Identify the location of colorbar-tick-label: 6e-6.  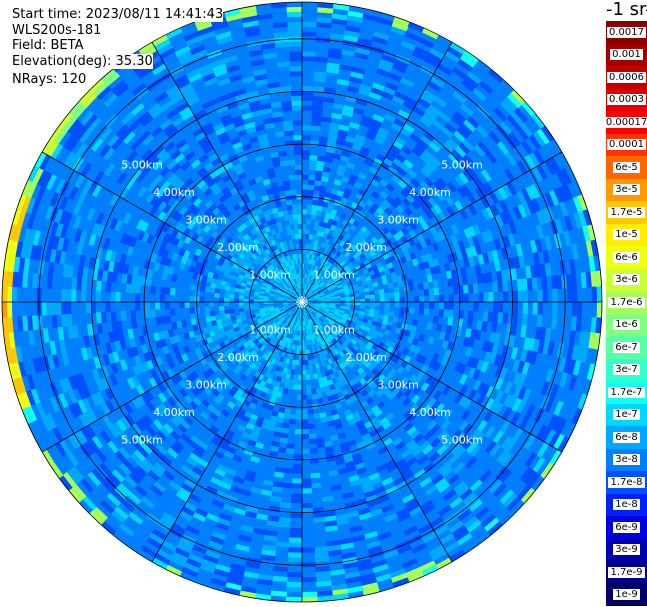
(626, 257).